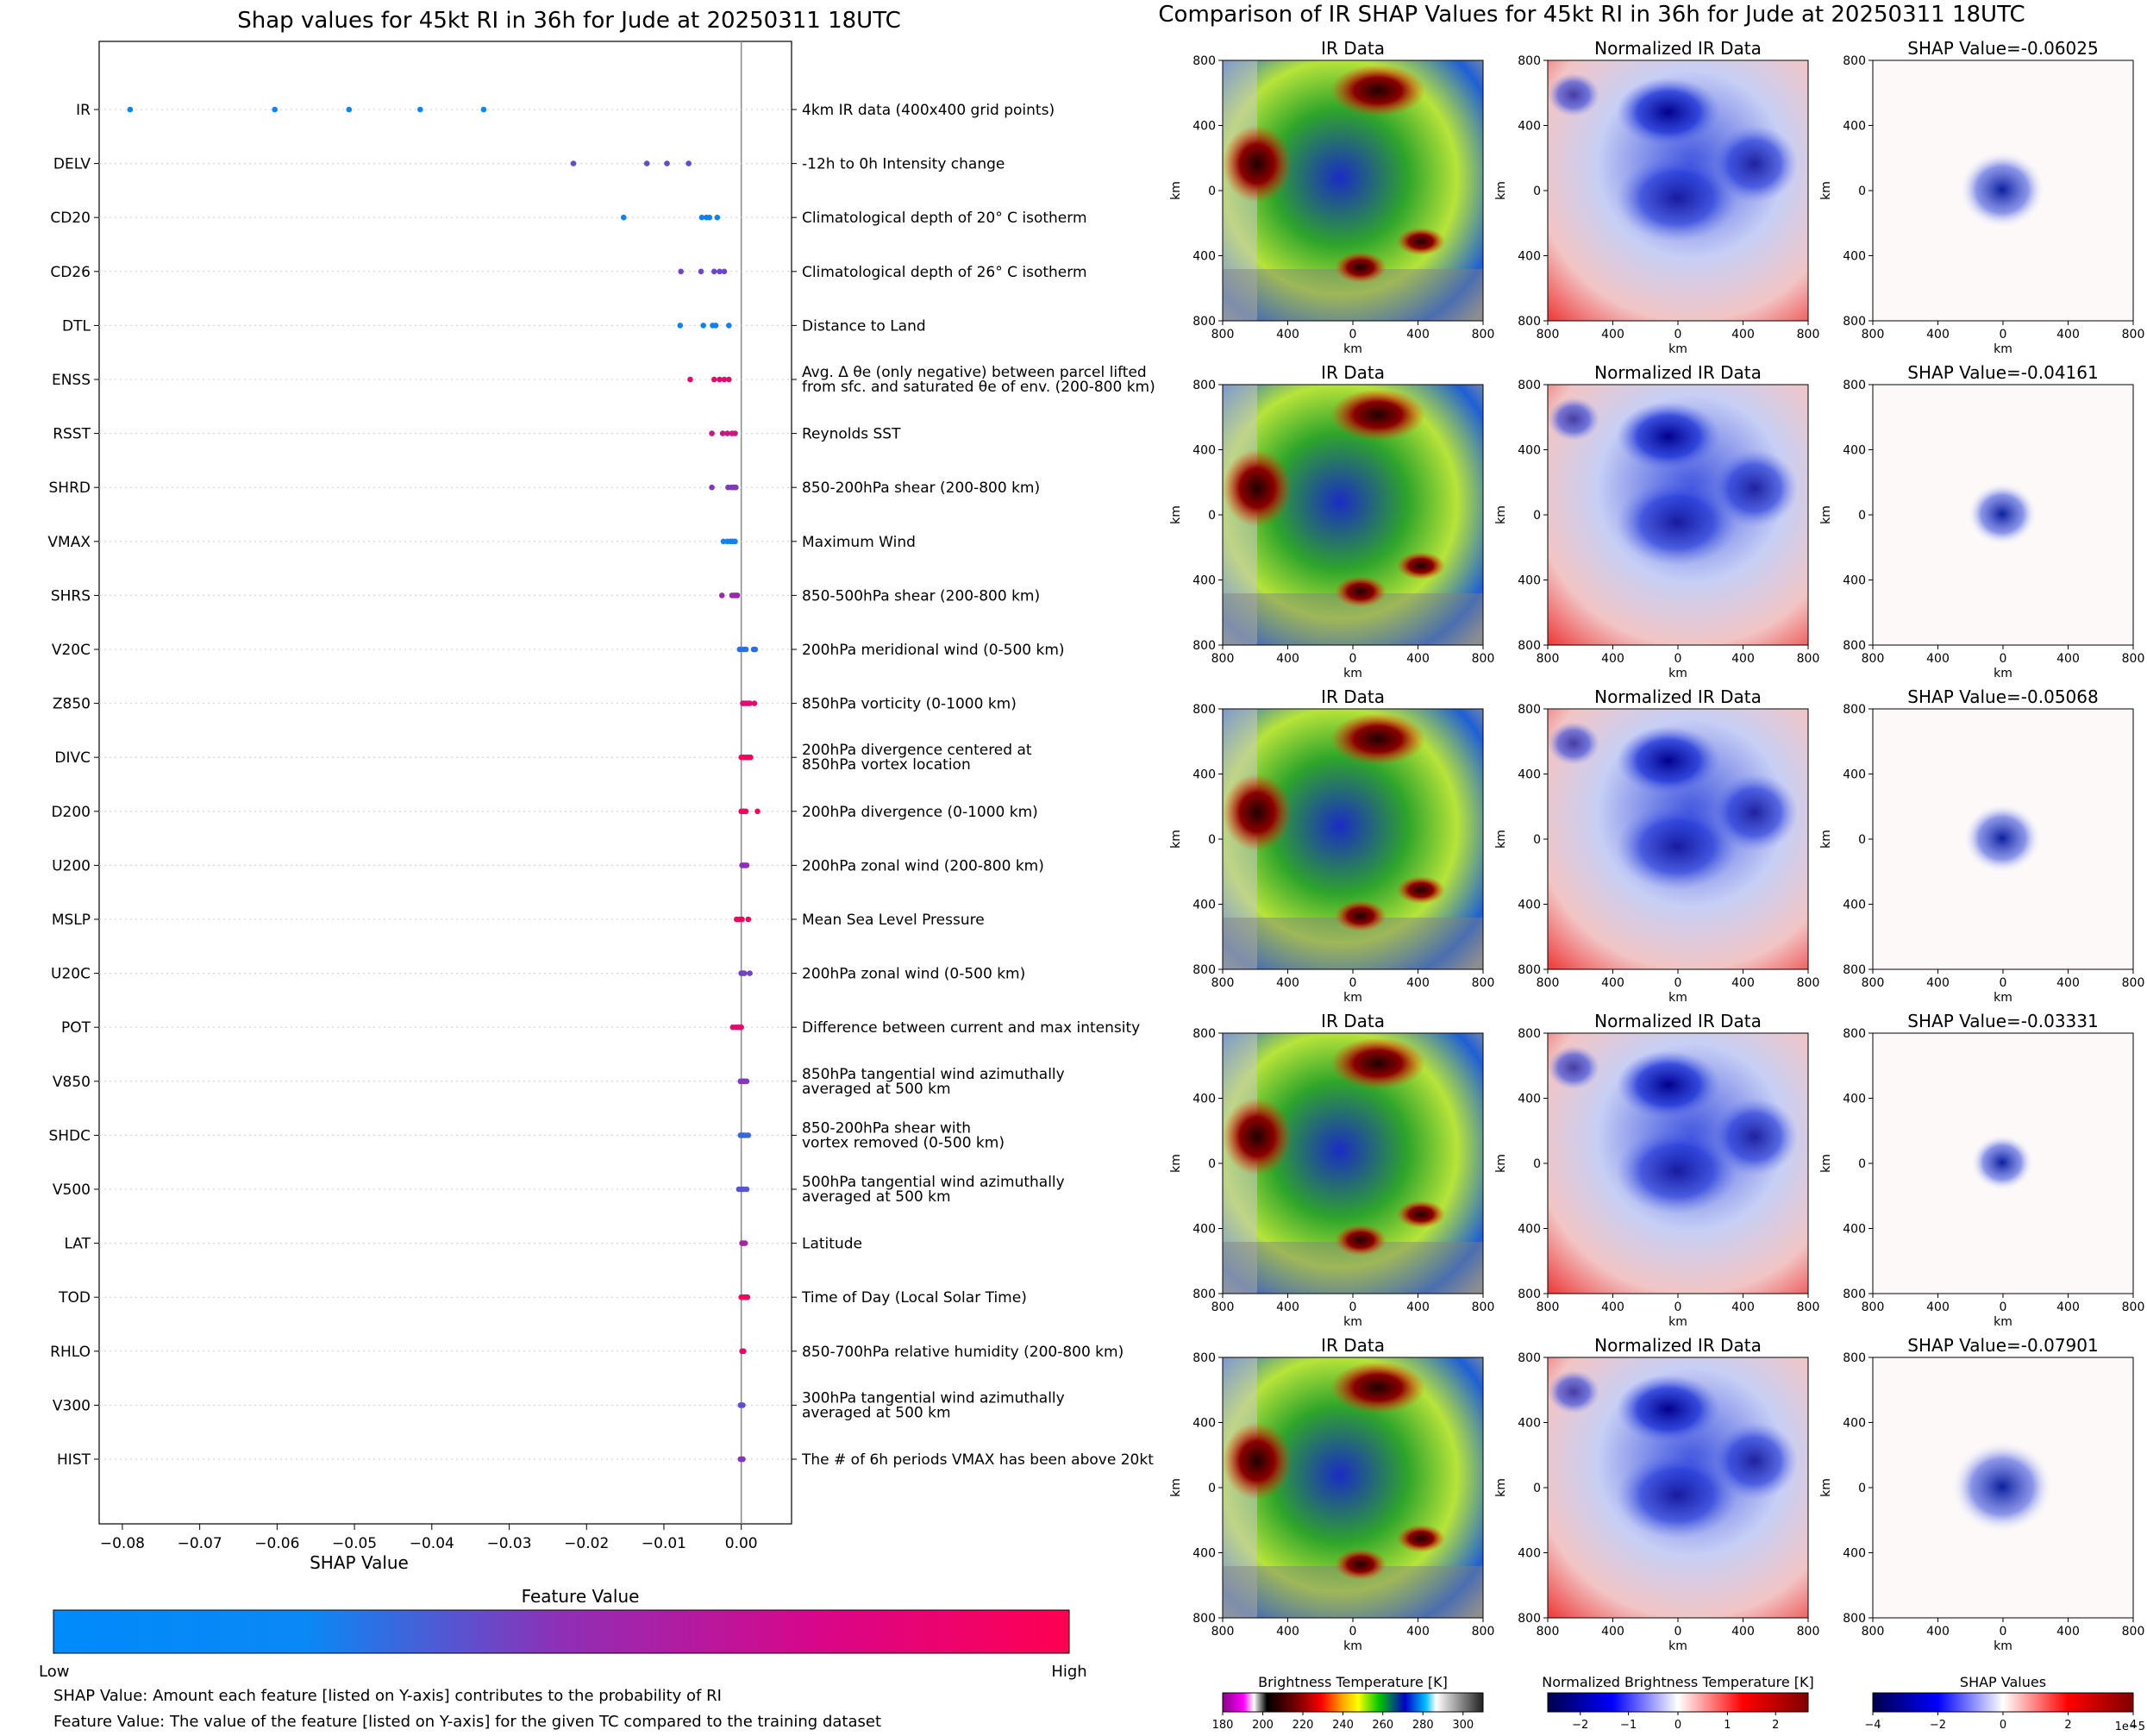 The height and width of the screenshot is (1736, 2147). What do you see at coordinates (945, 218) in the screenshot?
I see `feature-description: Climatological depth of 20° C isotherm` at bounding box center [945, 218].